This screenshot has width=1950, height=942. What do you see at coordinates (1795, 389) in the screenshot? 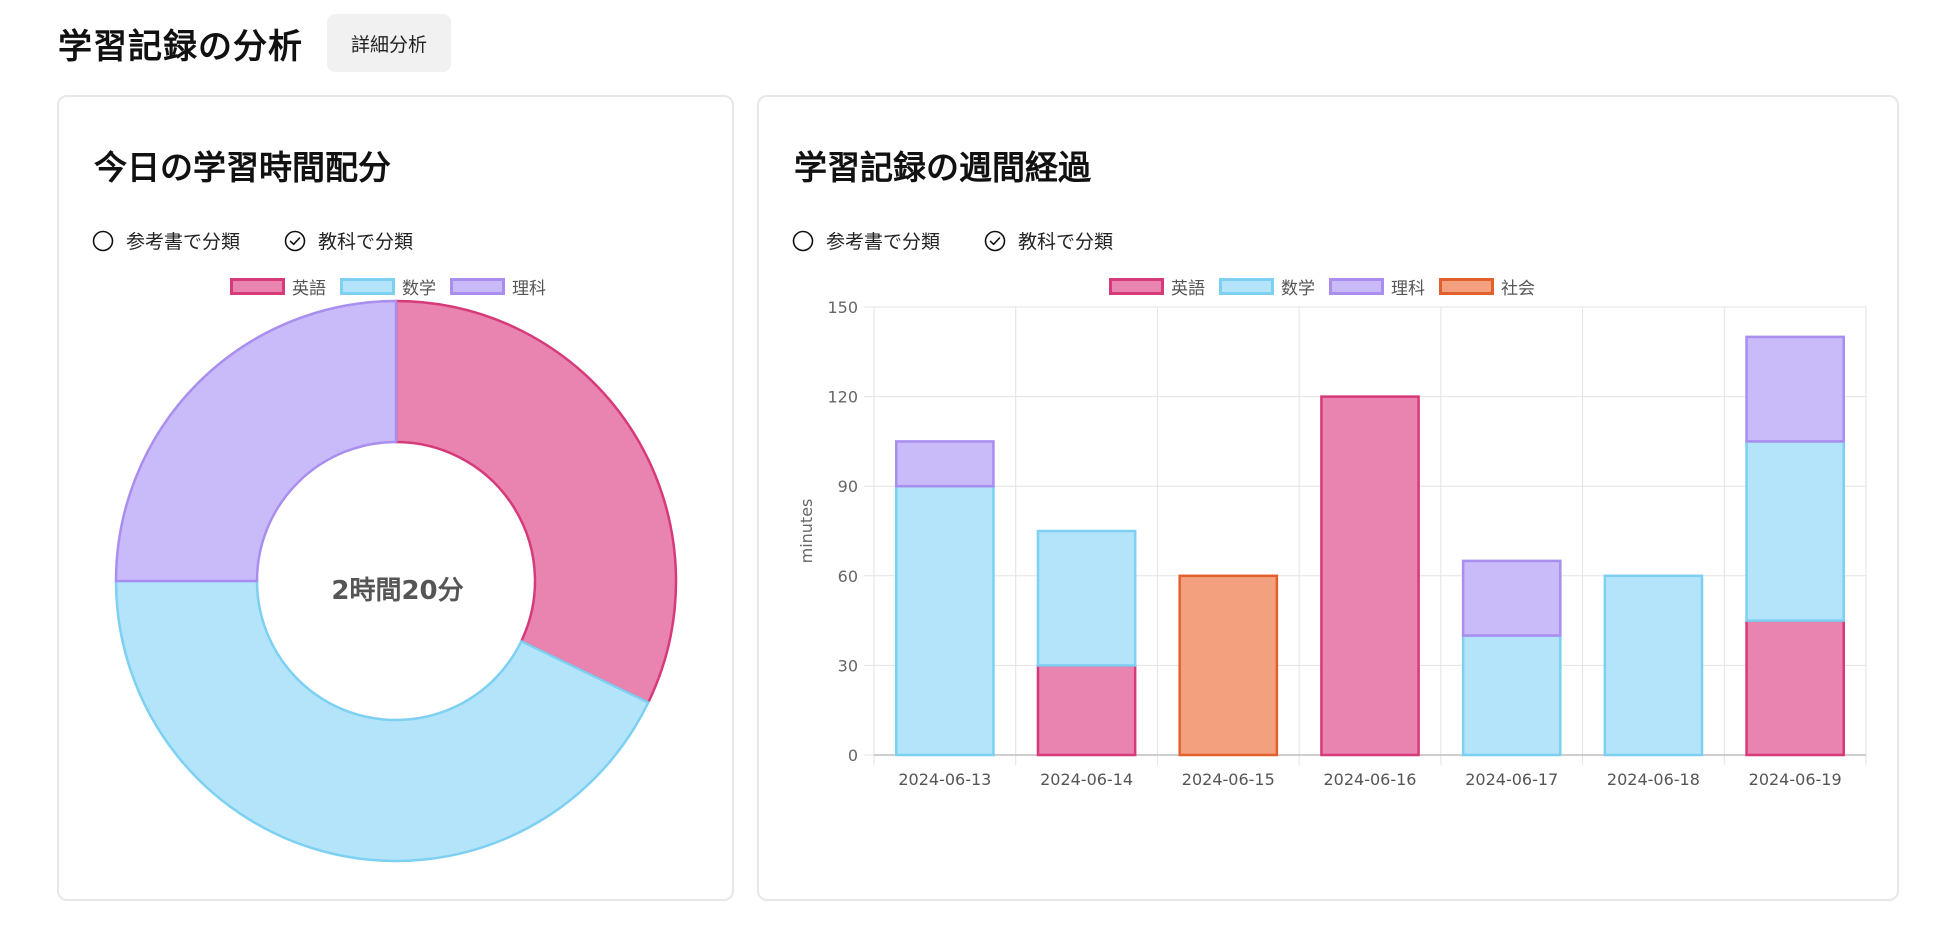
I see `bar-segment-2024-06-19-理科` at bounding box center [1795, 389].